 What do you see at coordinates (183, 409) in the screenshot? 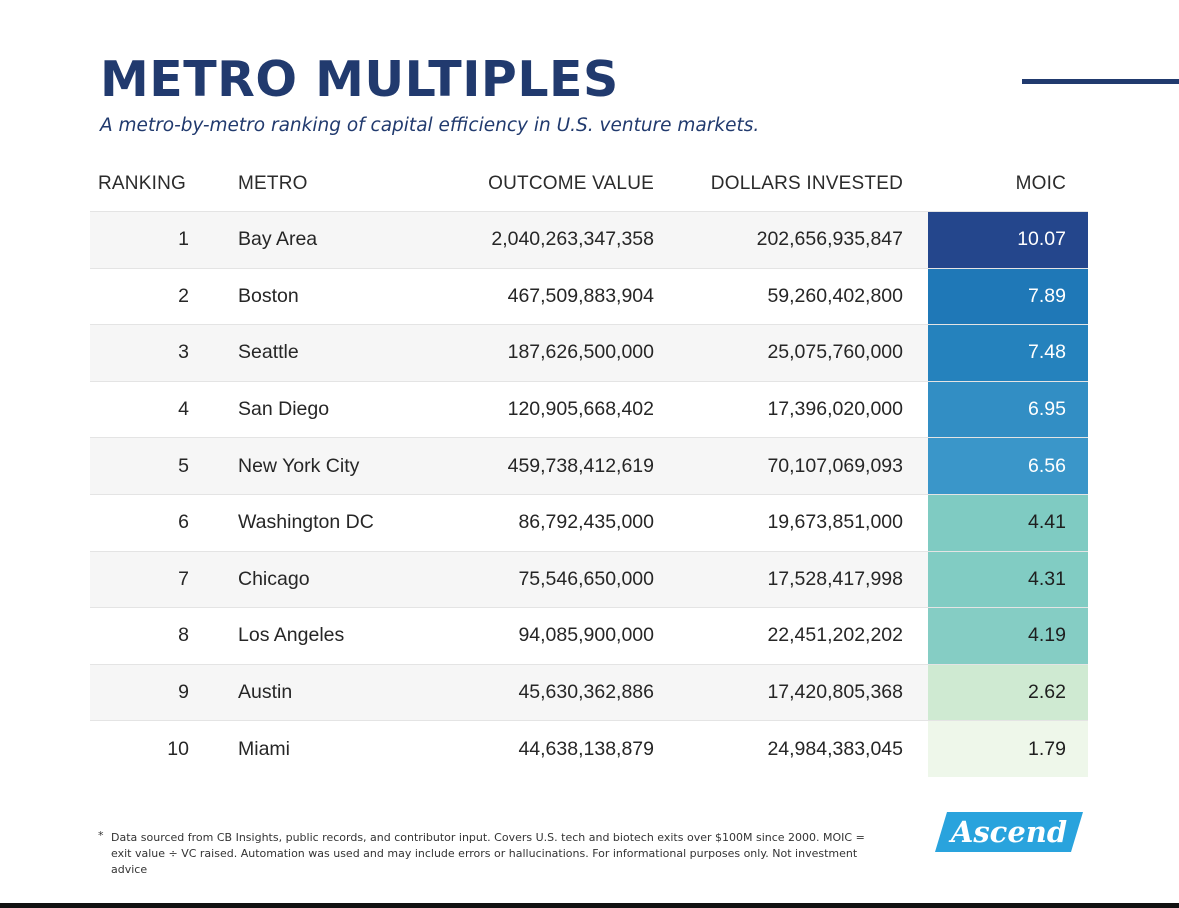
I see `cell-ranking: 4` at bounding box center [183, 409].